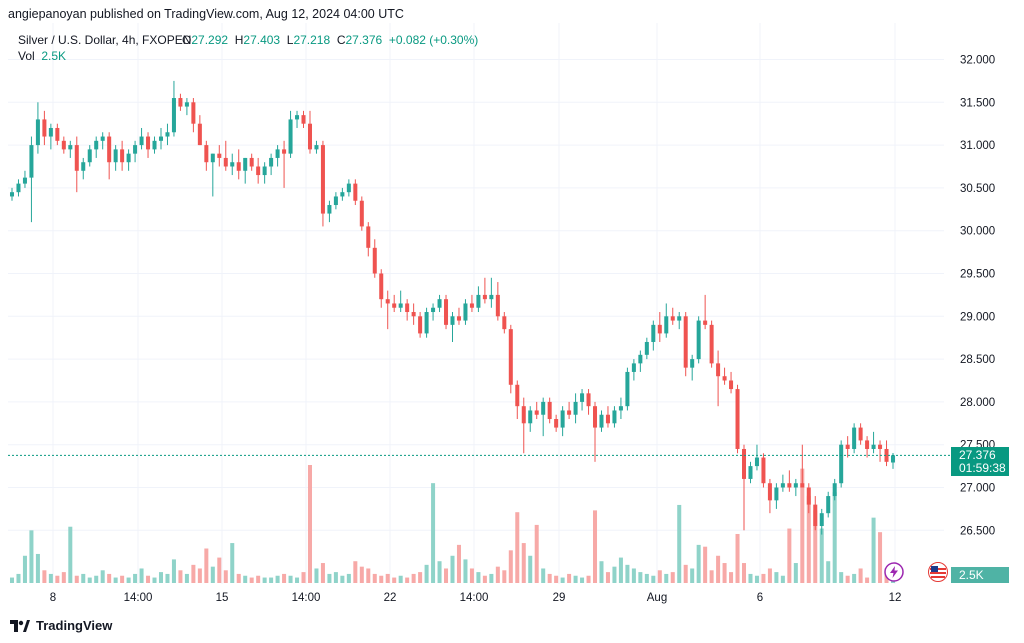  What do you see at coordinates (306, 598) in the screenshot?
I see `time-tick-label: 14:00` at bounding box center [306, 598].